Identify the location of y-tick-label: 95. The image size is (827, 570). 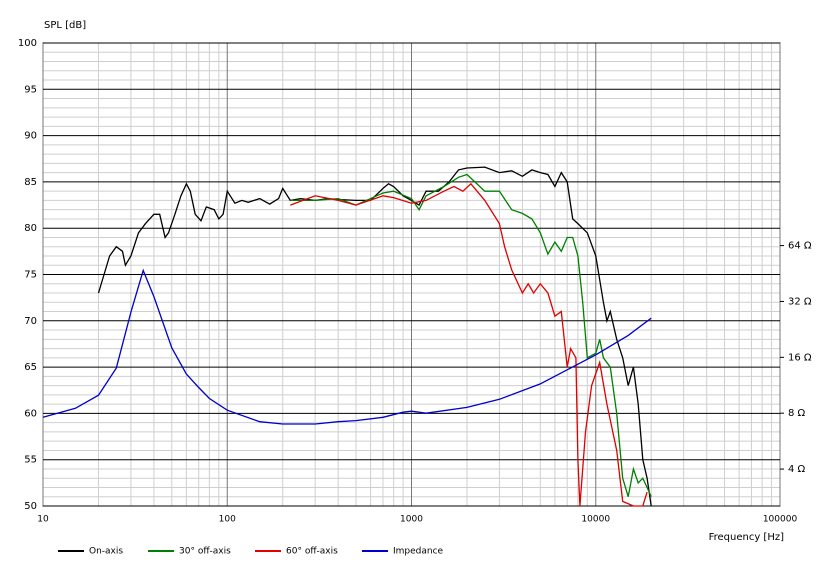
(30, 89).